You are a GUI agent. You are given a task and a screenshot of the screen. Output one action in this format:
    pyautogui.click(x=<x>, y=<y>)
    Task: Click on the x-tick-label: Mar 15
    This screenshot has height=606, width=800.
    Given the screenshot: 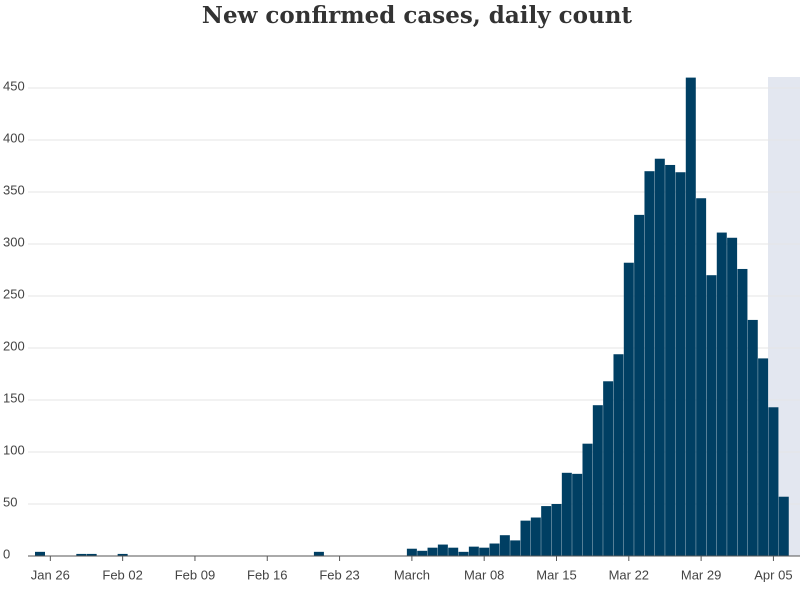 What is the action you would take?
    pyautogui.click(x=556, y=574)
    